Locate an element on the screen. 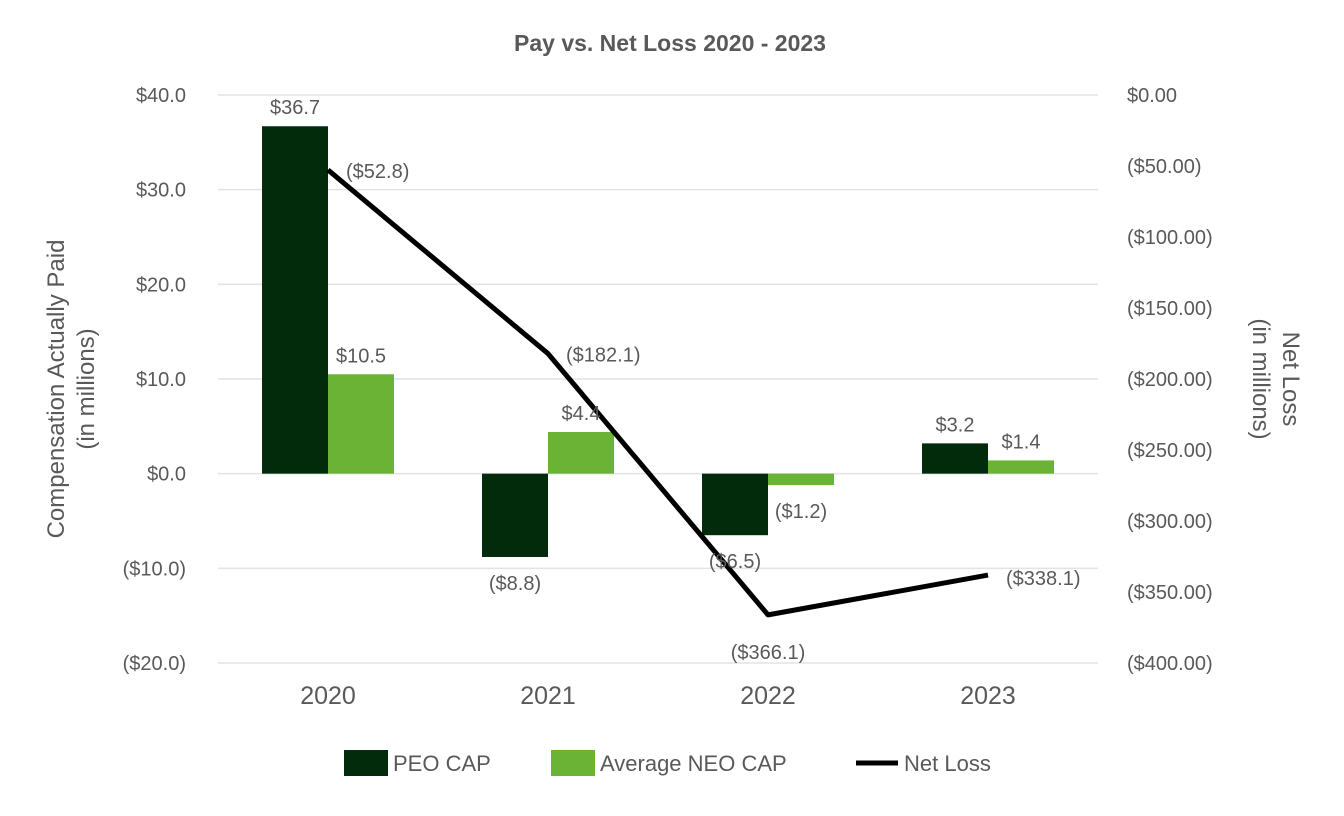 Image resolution: width=1344 pixels, height=816 pixels. neo-cap-bar-2023 is located at coordinates (1021, 467).